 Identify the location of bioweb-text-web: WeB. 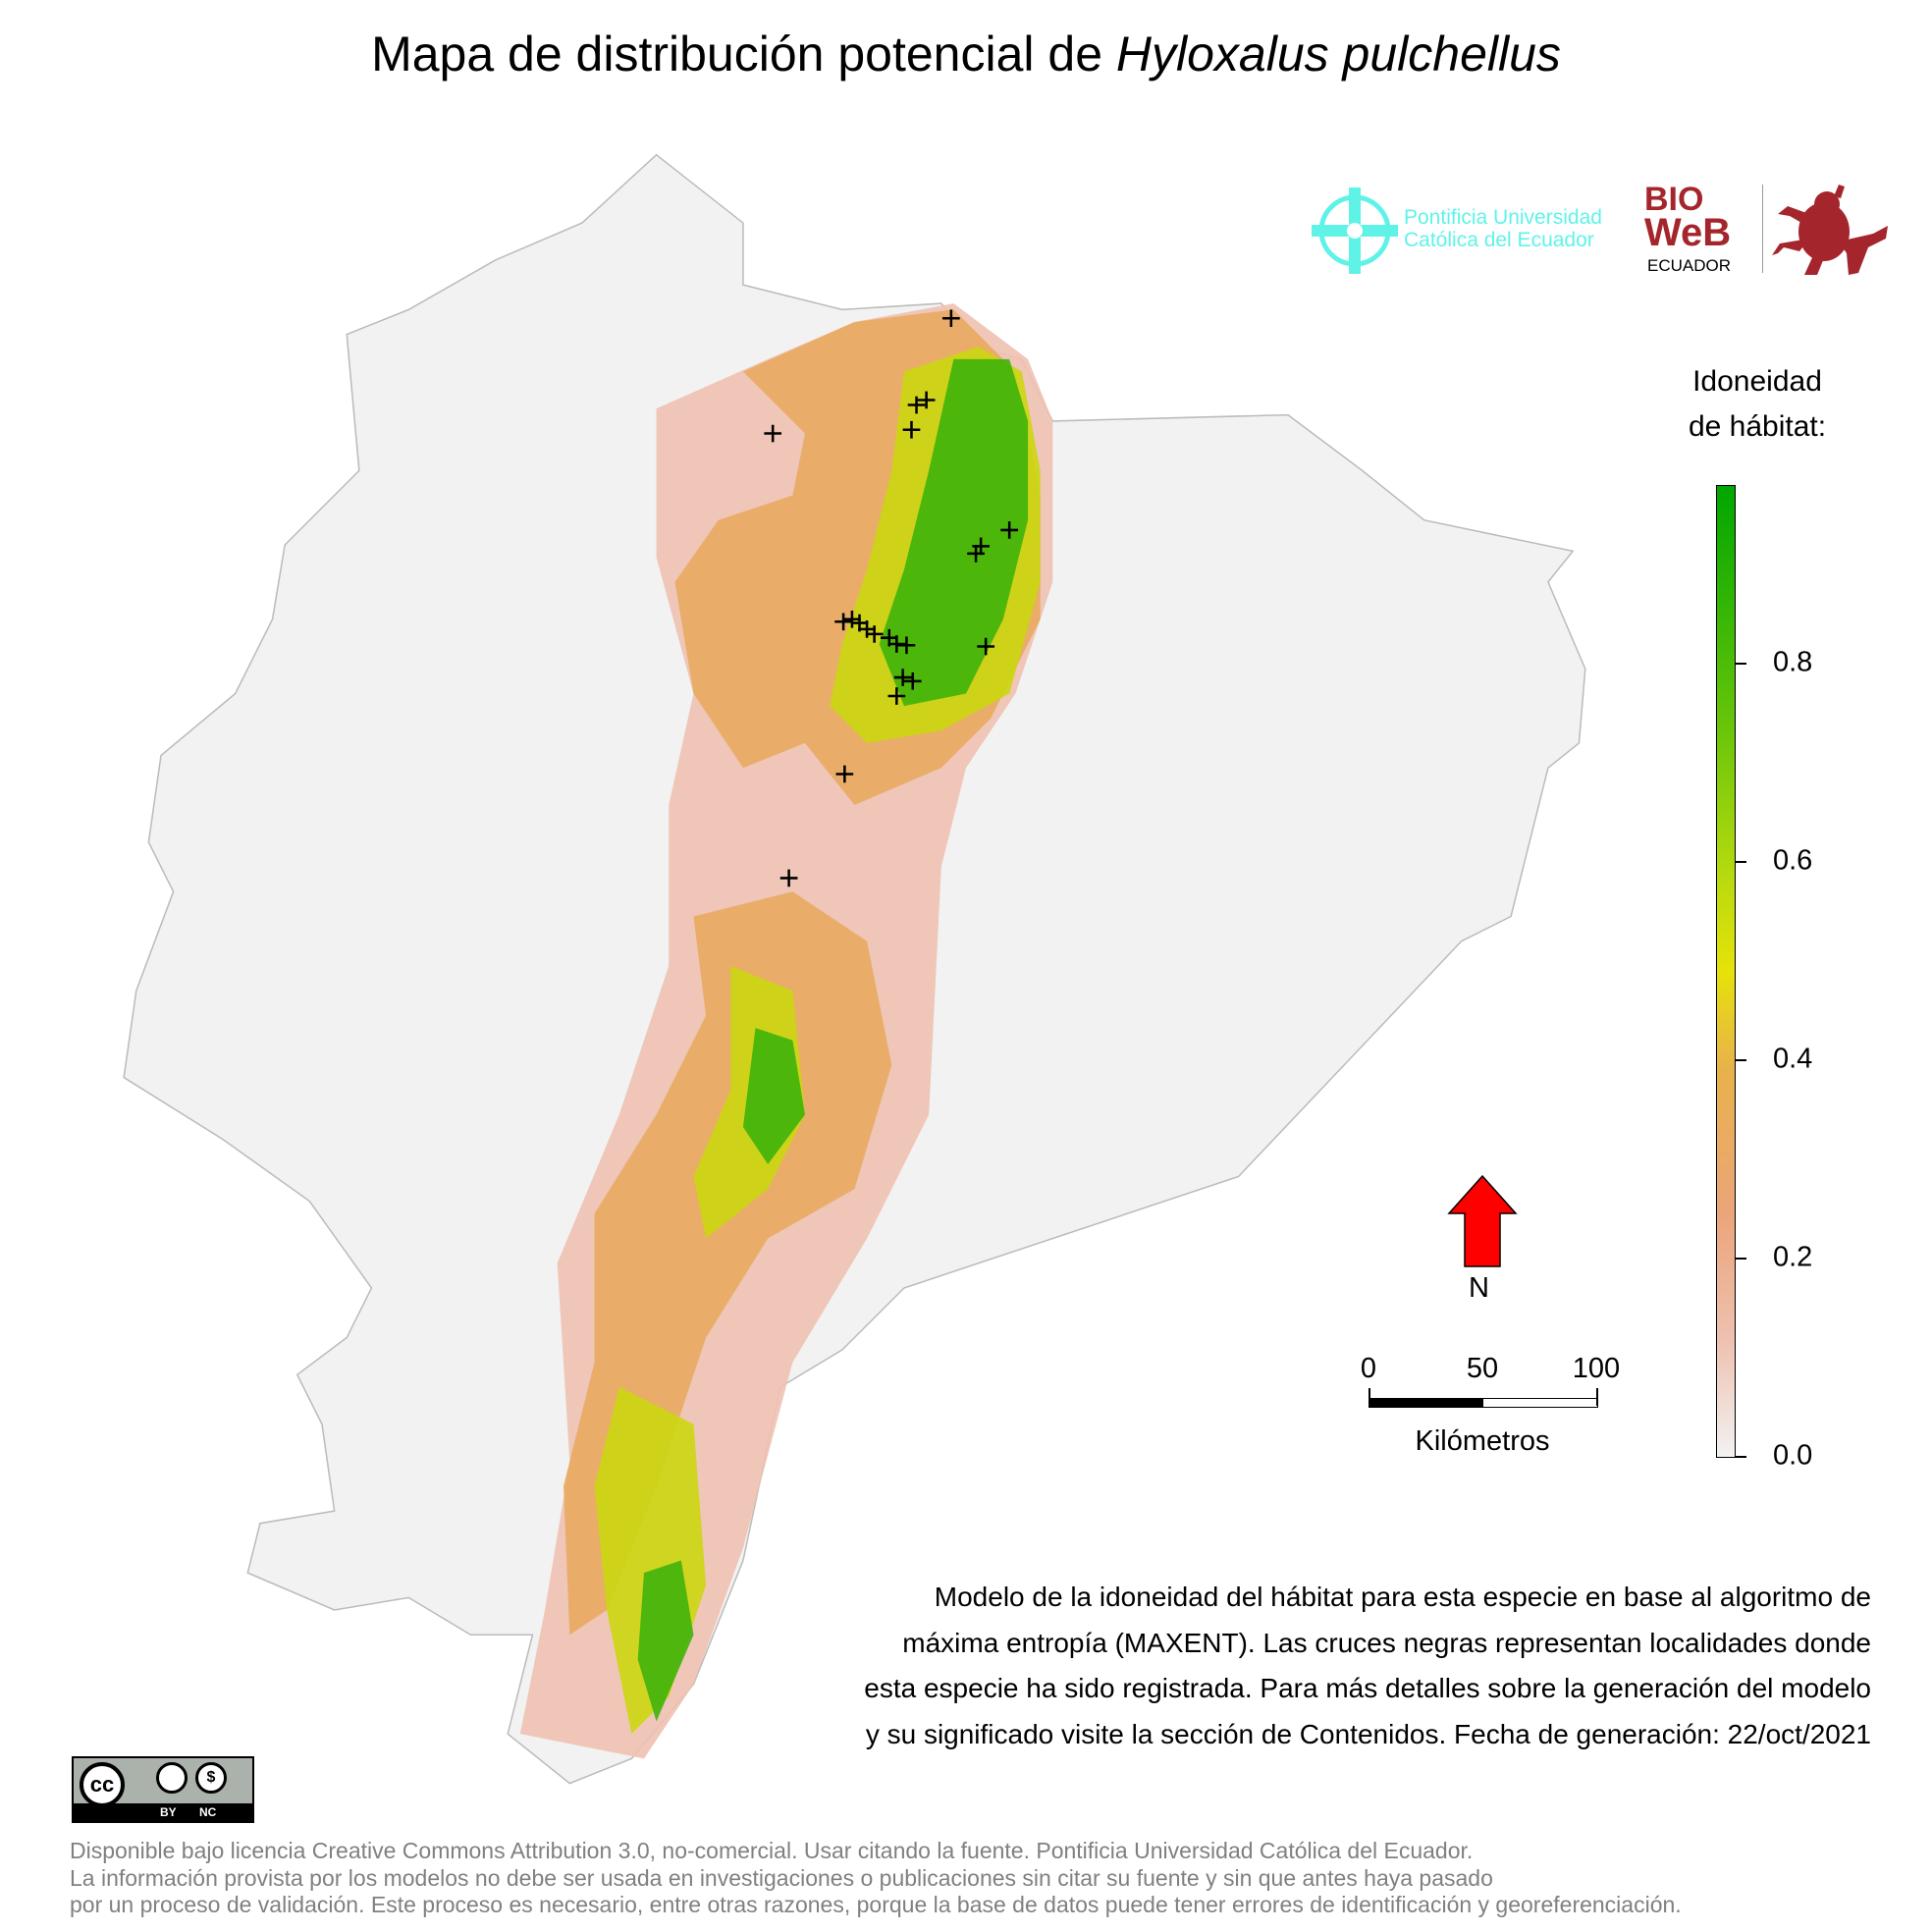
(1688, 232).